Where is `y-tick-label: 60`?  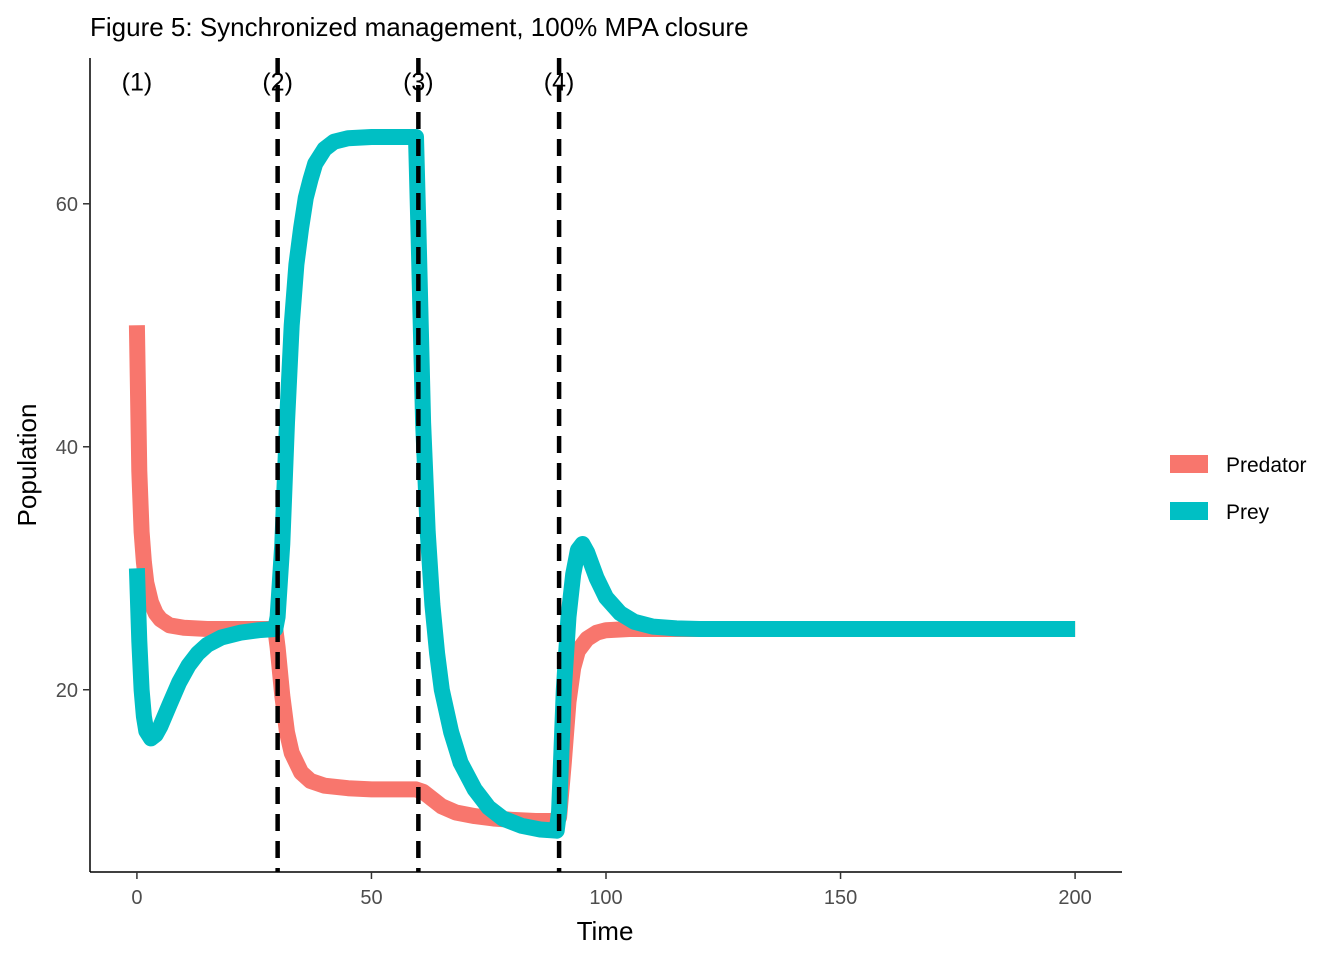 y-tick-label: 60 is located at coordinates (67, 205).